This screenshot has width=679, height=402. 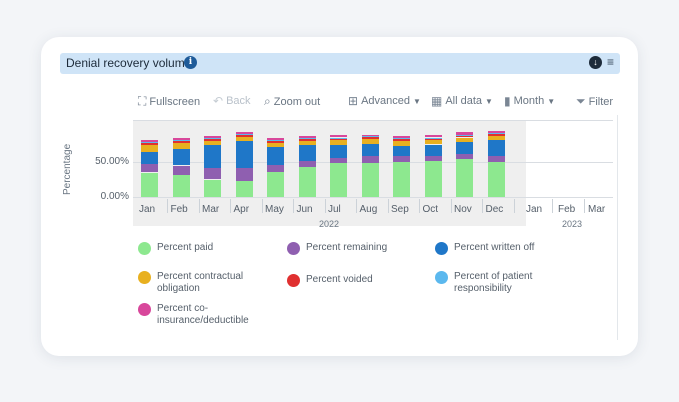 I want to click on fullscreen-button: ⛶ Fullscreen, so click(x=169, y=101).